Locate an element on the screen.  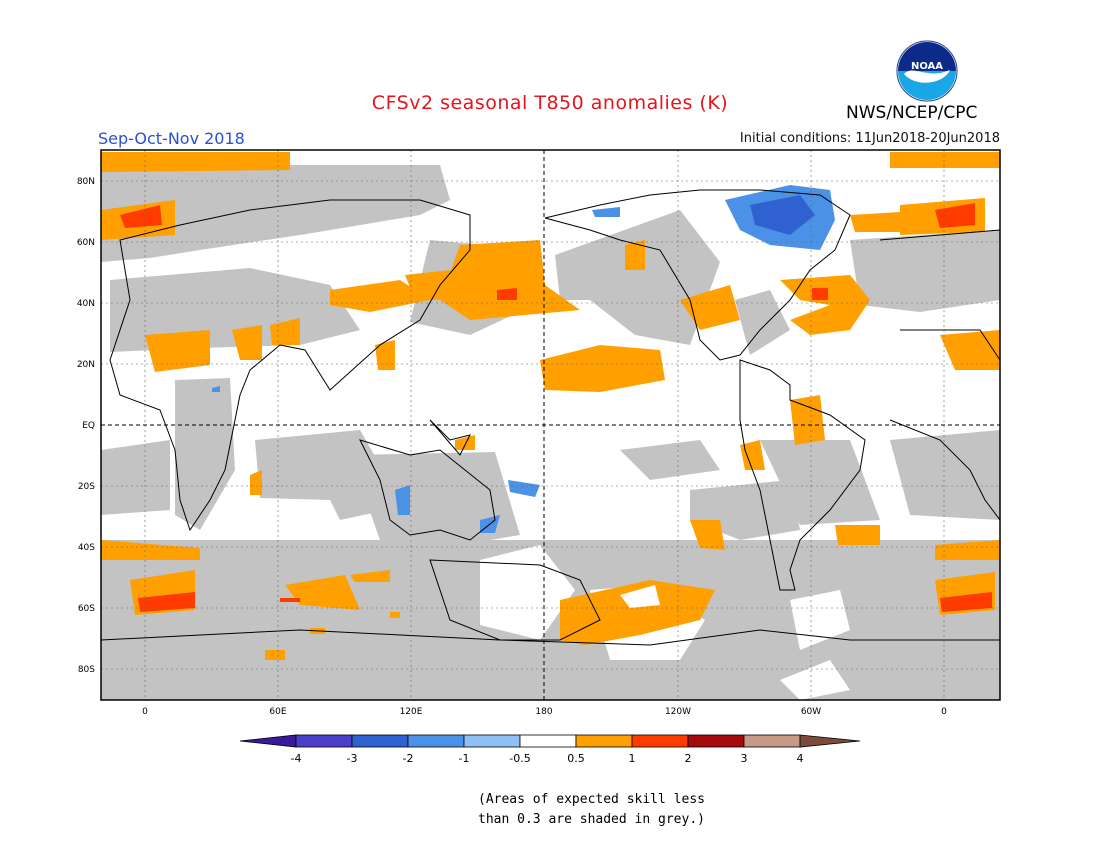
lat-label: 80S is located at coordinates (86, 670).